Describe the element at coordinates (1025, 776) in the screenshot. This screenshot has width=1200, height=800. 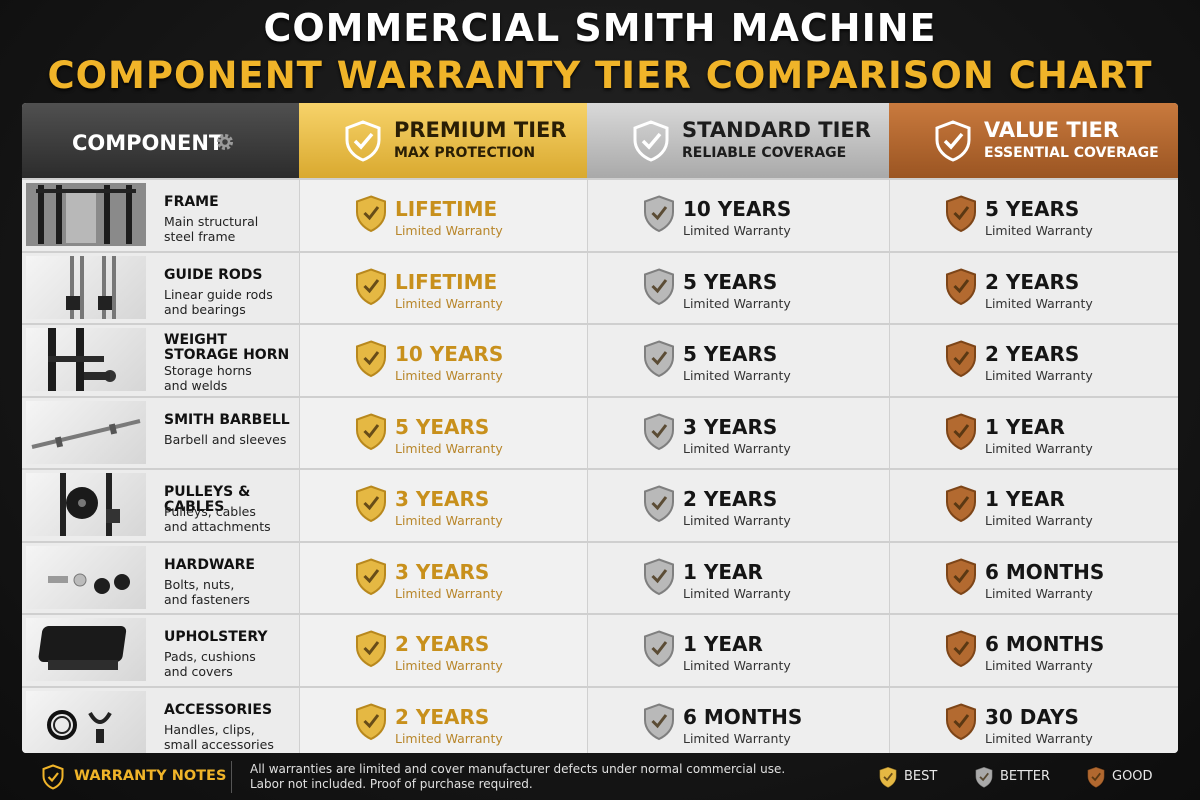
I see `legend-label: BETTER` at that location.